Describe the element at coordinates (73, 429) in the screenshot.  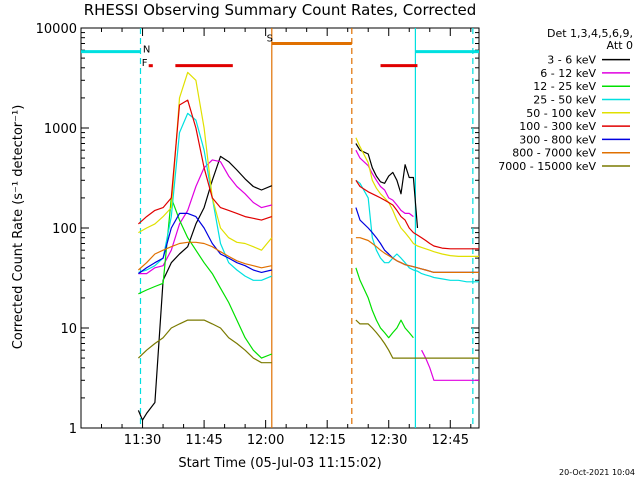
I see `y-tick-label: 1` at that location.